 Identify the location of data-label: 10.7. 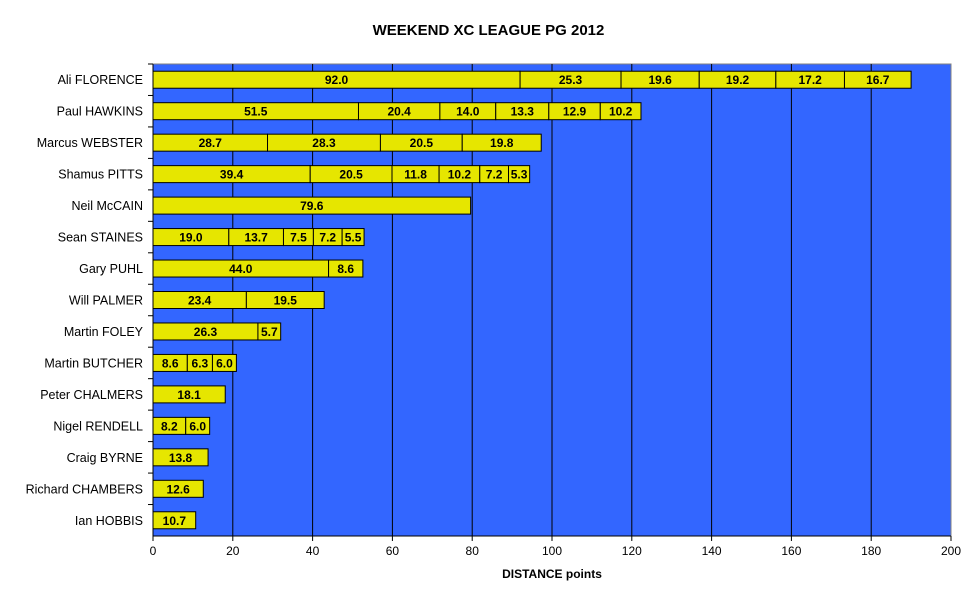
(175, 521).